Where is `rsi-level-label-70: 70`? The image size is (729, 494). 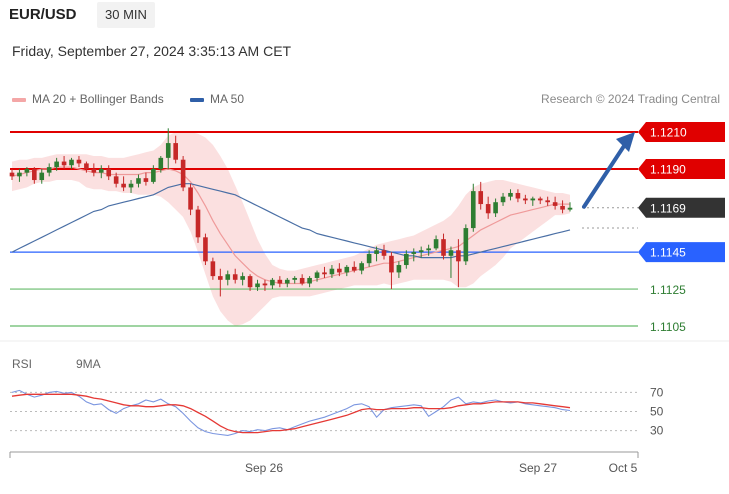 rsi-level-label-70: 70 is located at coordinates (657, 392).